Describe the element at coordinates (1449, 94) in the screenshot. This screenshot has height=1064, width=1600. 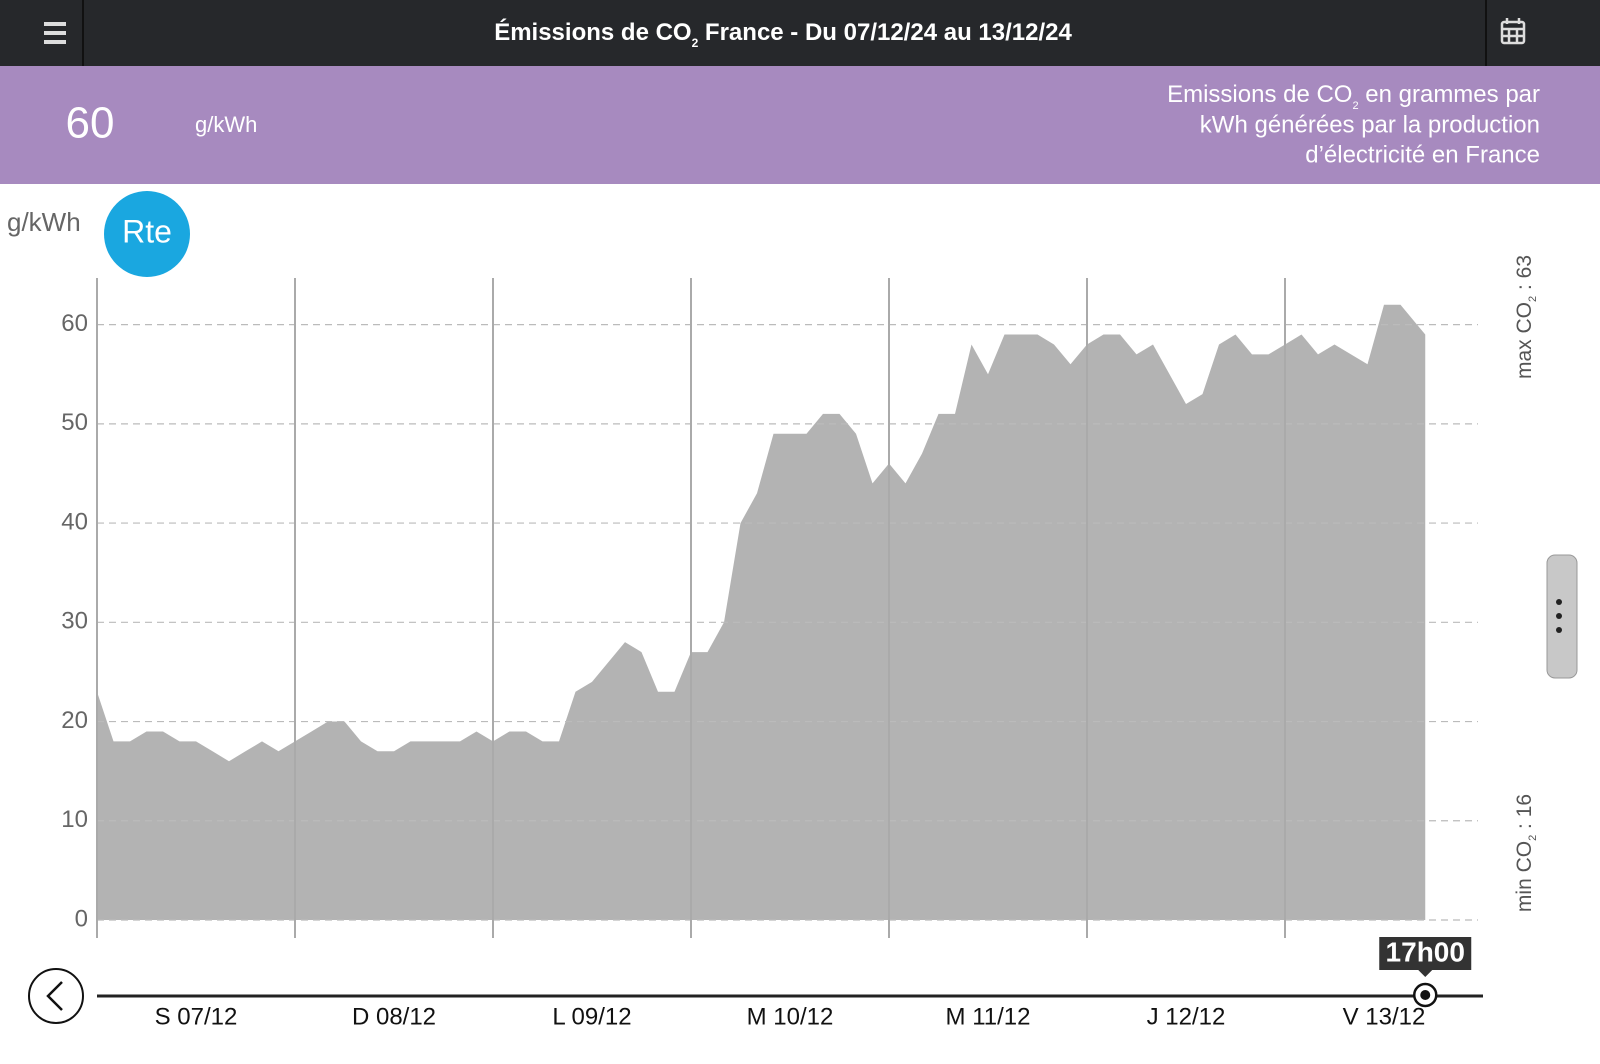
I see `description-part: en grammes par` at that location.